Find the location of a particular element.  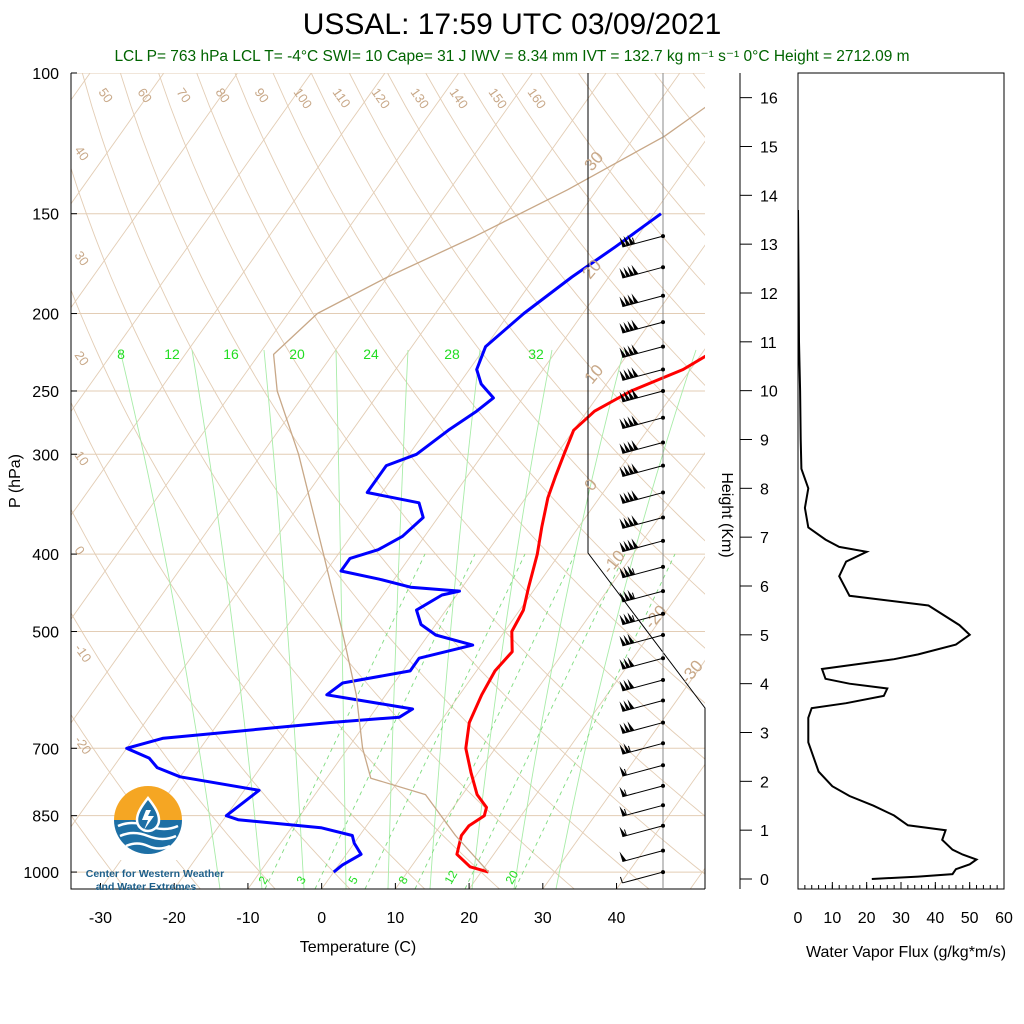

x-tick-label: -10 is located at coordinates (247, 918).